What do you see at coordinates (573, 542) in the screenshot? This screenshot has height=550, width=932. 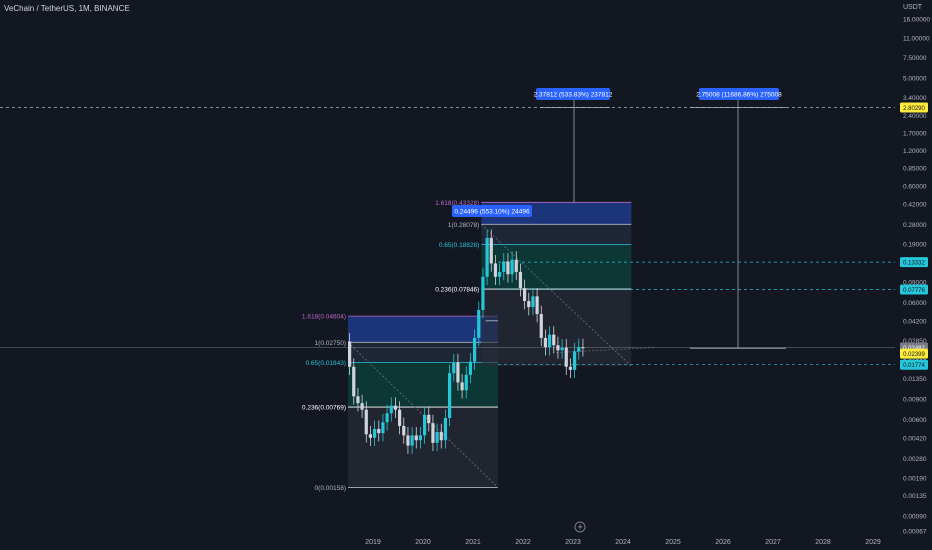 I see `year-tick: 2023` at bounding box center [573, 542].